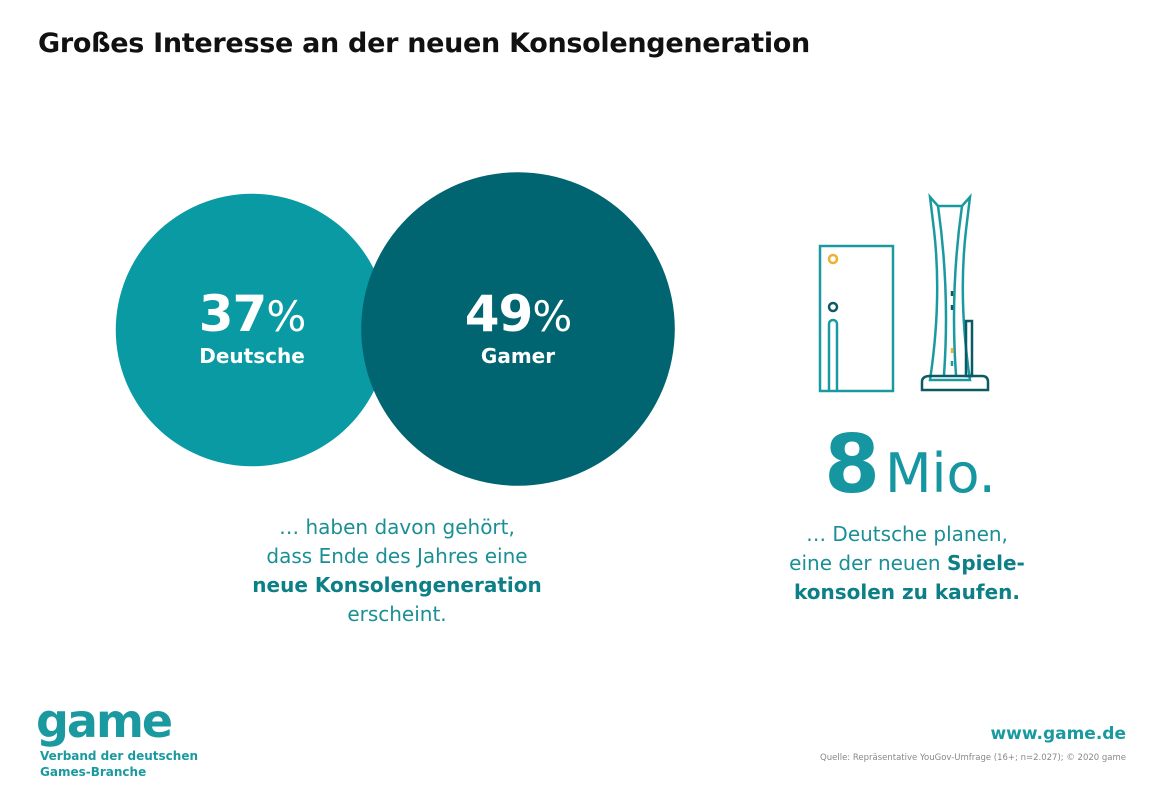  Describe the element at coordinates (104, 721) in the screenshot. I see `game-logo: game` at that location.